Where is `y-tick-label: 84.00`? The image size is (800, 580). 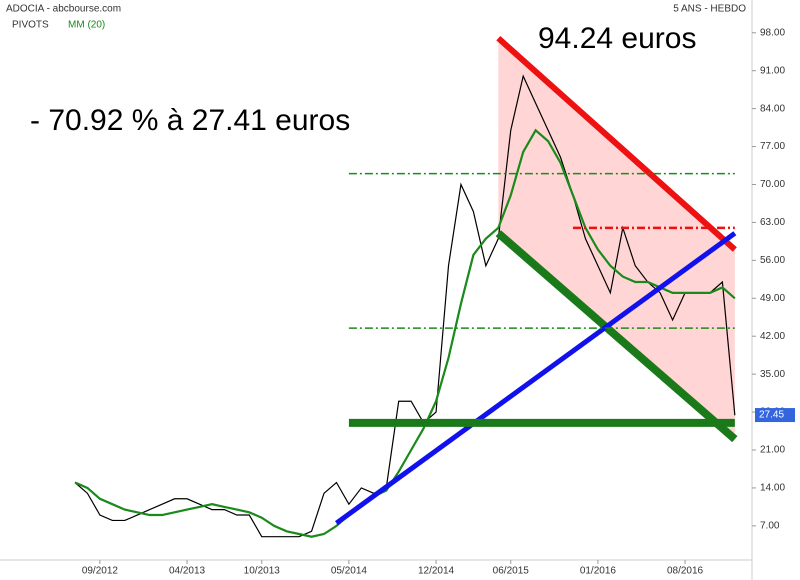
y-tick-label: 84.00 is located at coordinates (772, 108).